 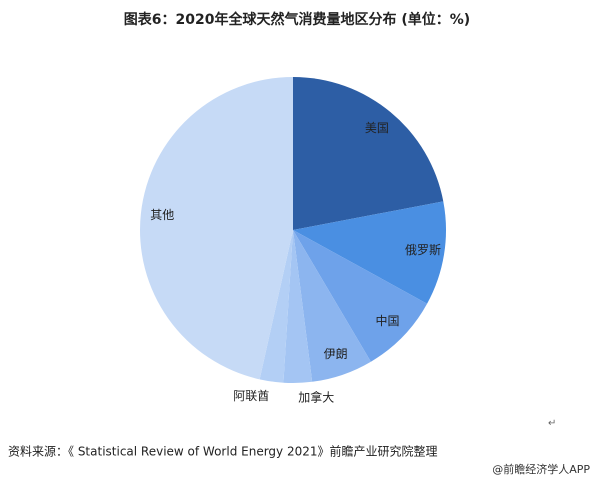 I want to click on return-mark: ↵, so click(x=552, y=423).